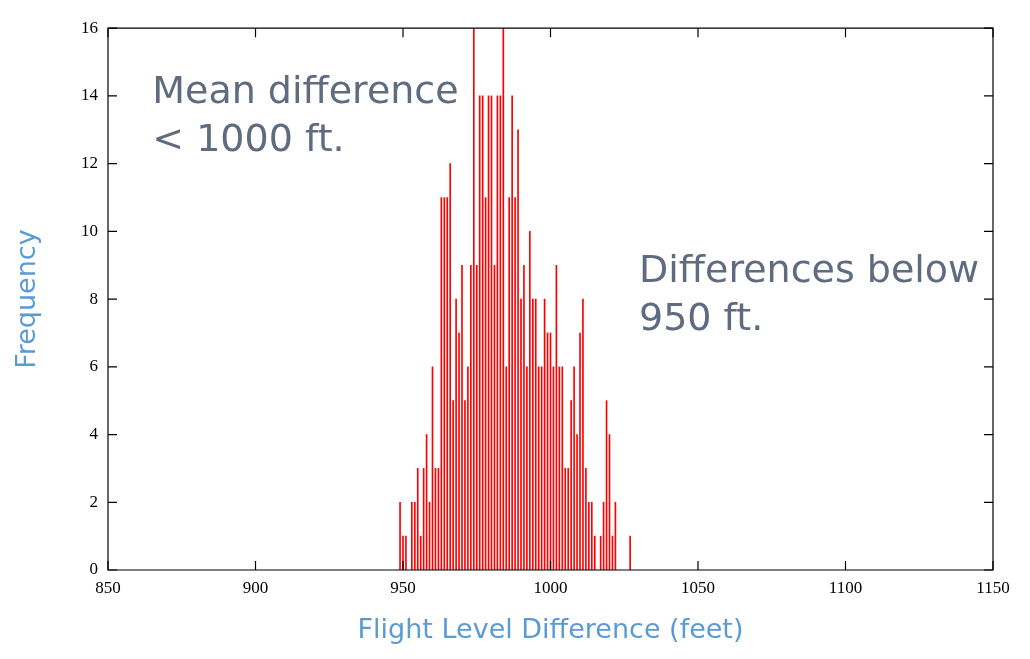 This screenshot has width=1030, height=659. What do you see at coordinates (809, 292) in the screenshot?
I see `annotation: Differences below 950 ft.` at bounding box center [809, 292].